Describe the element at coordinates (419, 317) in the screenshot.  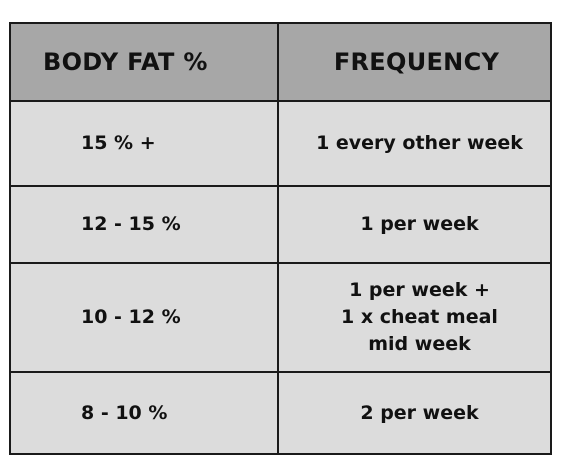
I see `frequency-cell: 1 per week + 1 x cheat meal mid week` at that location.